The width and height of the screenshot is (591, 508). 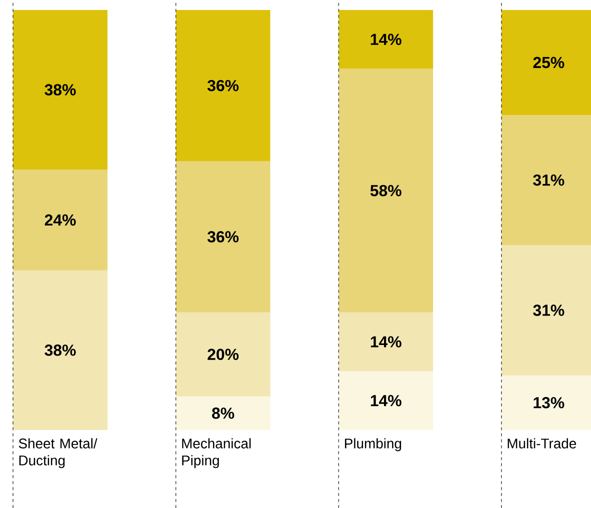 I want to click on x-tick-label: Mechanical Piping, so click(x=216, y=453).